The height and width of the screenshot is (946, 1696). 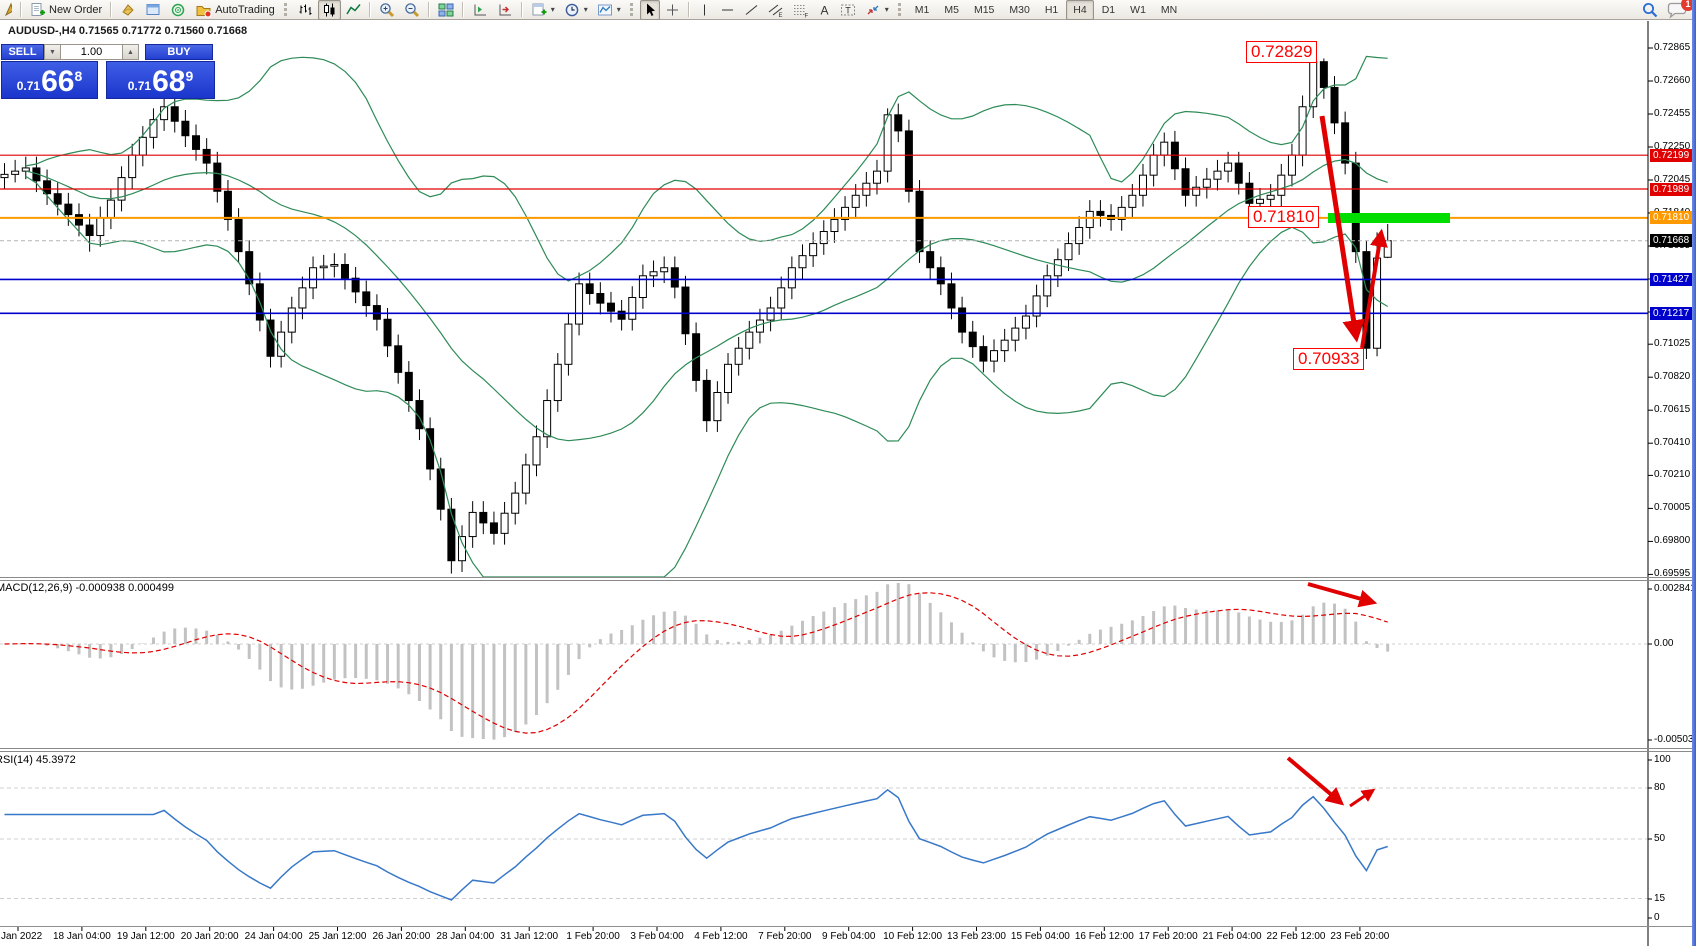 What do you see at coordinates (235, 10) in the screenshot?
I see `autotrading-button: AutoTrading` at bounding box center [235, 10].